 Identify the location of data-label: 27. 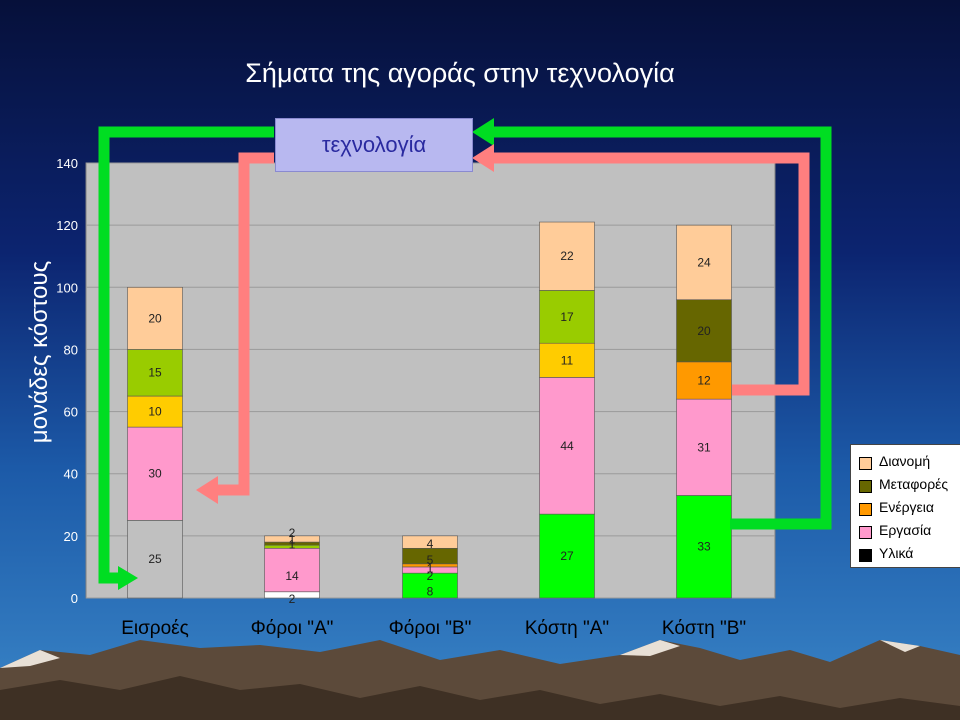
(567, 556).